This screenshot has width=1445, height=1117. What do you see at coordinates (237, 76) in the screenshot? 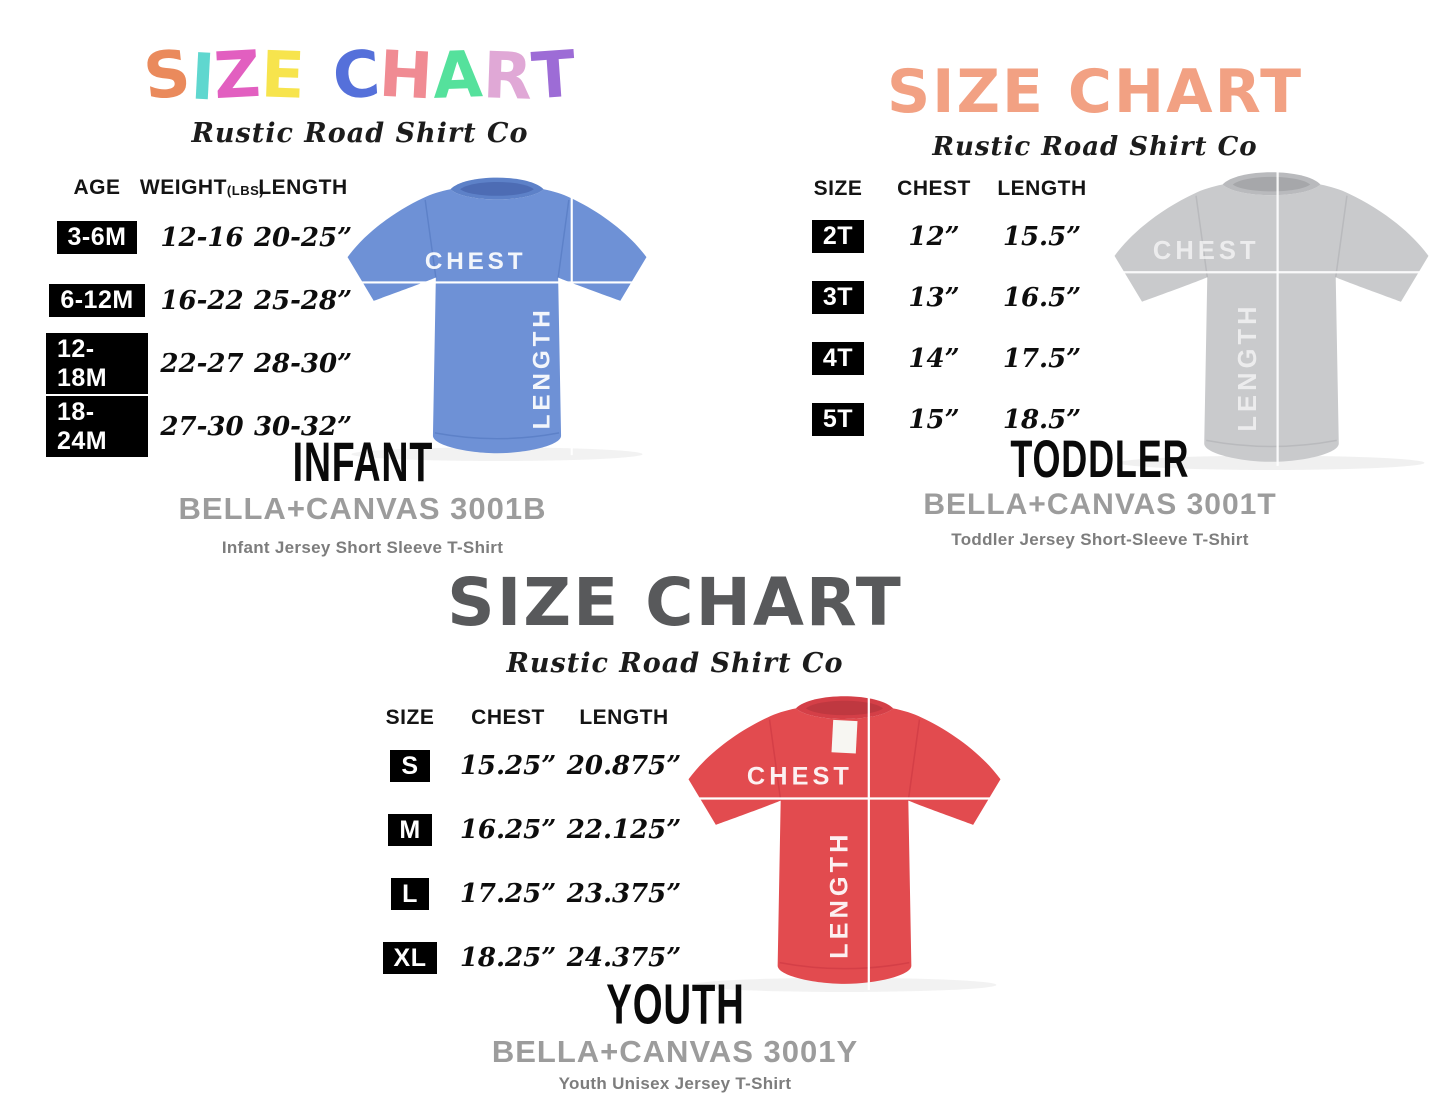
I see `title-letter: Z` at bounding box center [237, 76].